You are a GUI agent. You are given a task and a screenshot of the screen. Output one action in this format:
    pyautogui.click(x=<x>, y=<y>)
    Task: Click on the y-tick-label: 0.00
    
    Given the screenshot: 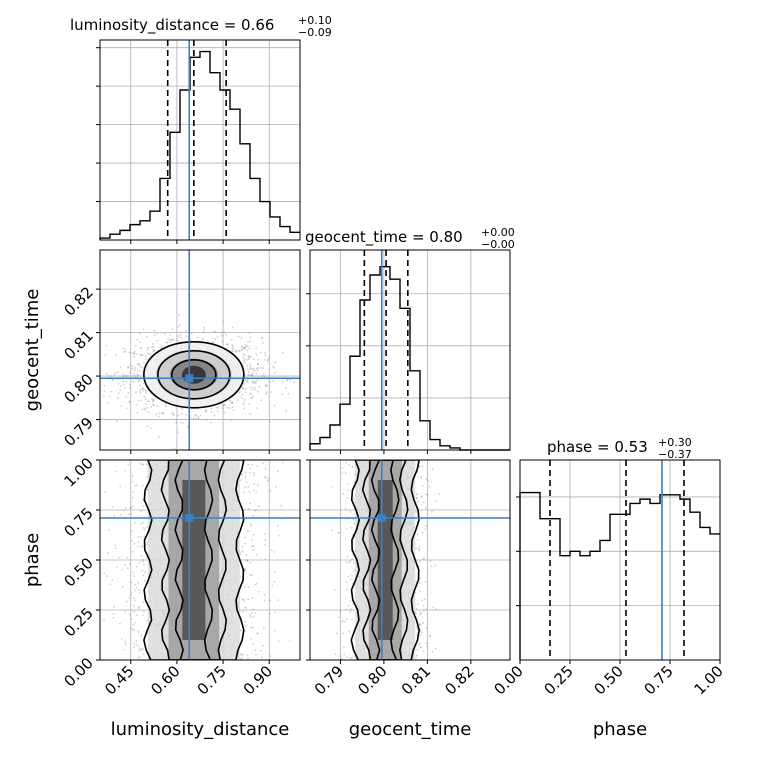 What is the action you would take?
    pyautogui.click(x=78, y=672)
    